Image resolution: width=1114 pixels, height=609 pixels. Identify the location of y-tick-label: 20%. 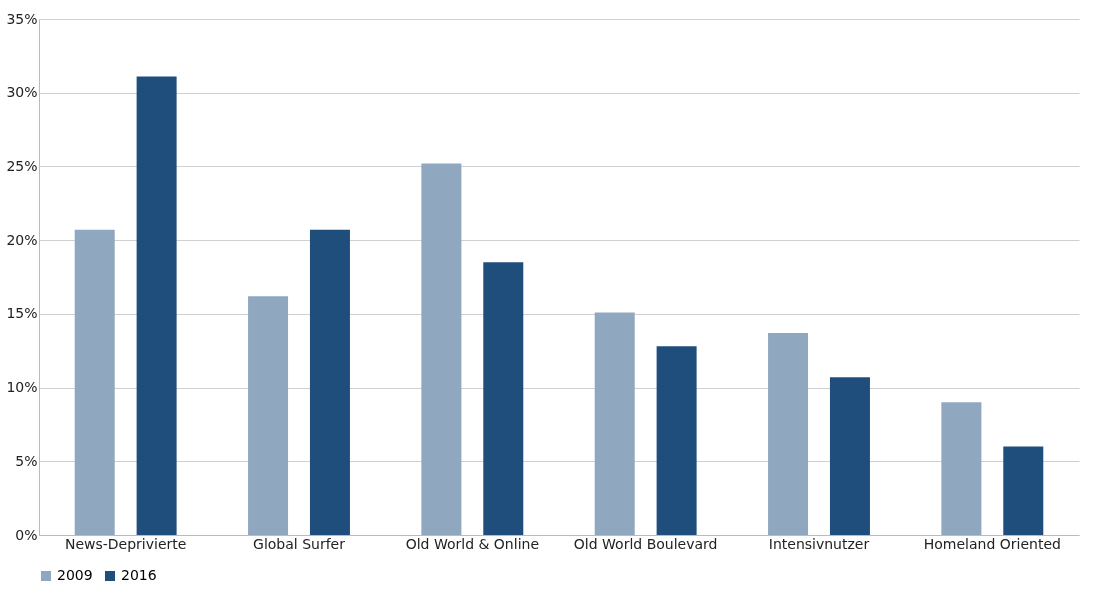
(22, 239).